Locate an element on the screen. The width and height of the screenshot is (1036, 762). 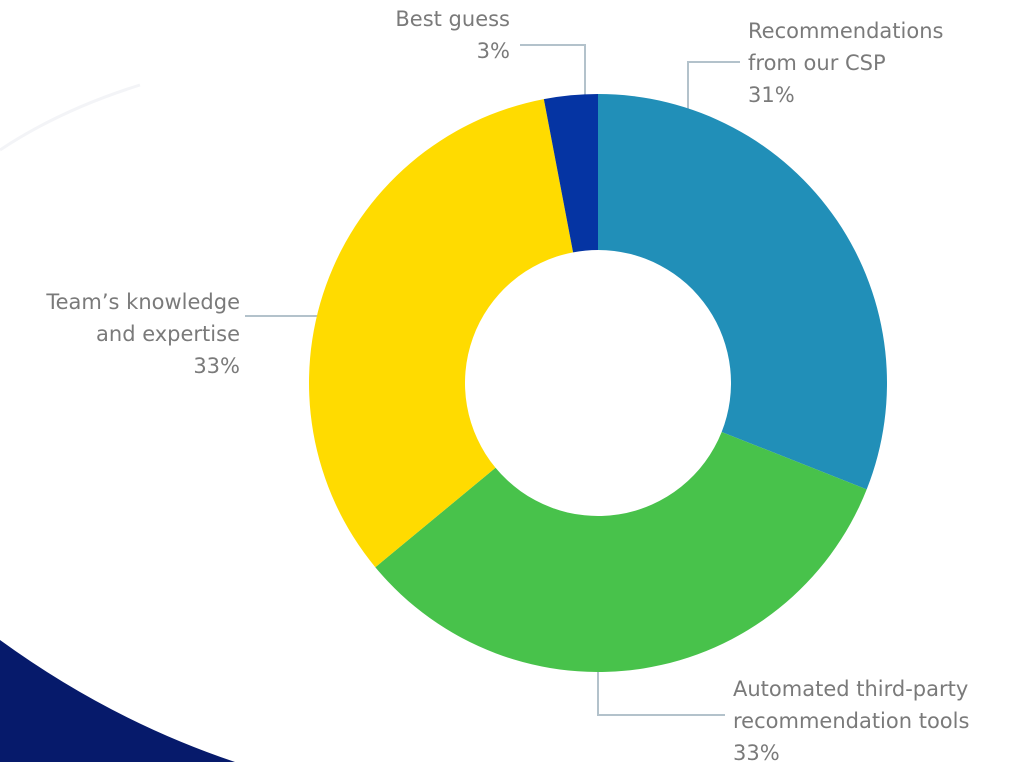
background-arc is located at coordinates (70, 117).